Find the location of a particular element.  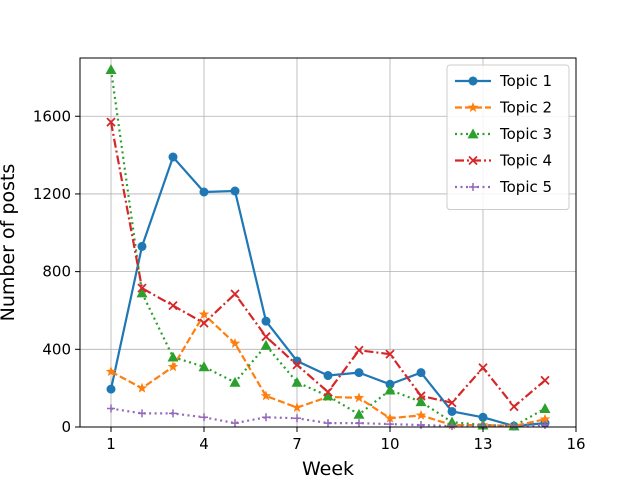

x-tick-label: 7 is located at coordinates (297, 444).